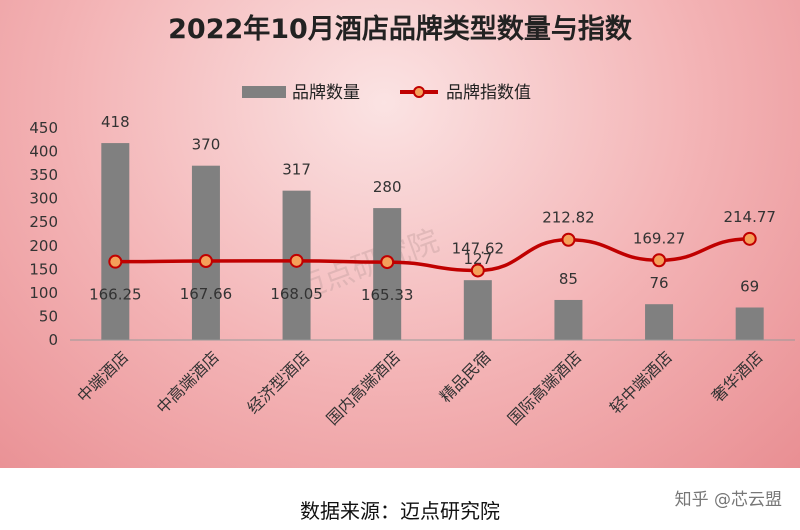 The width and height of the screenshot is (800, 530). Describe the element at coordinates (43, 175) in the screenshot. I see `y-tick-label: 350` at that location.